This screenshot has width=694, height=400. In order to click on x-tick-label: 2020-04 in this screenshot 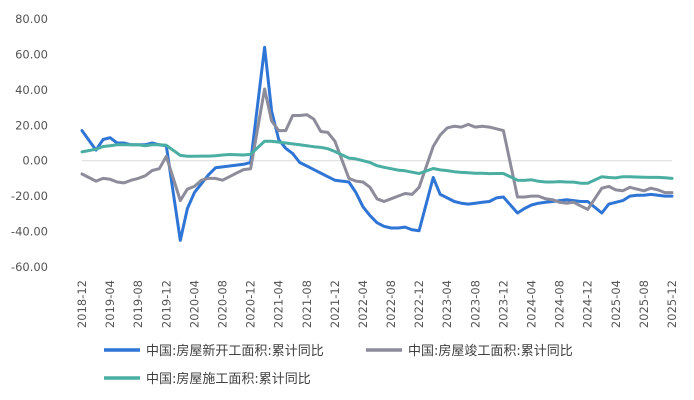, I will do `click(194, 304)`.